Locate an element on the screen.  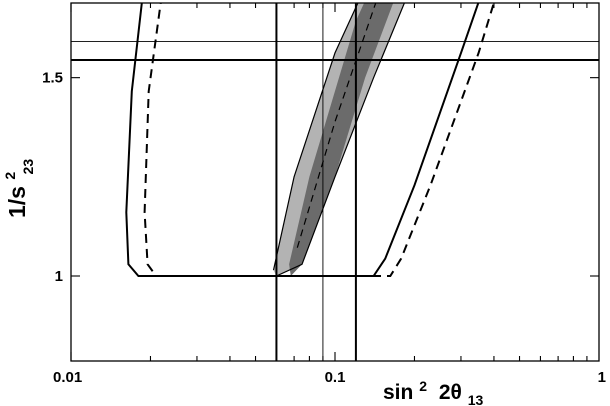
confidence-regions is located at coordinates (339, 140).